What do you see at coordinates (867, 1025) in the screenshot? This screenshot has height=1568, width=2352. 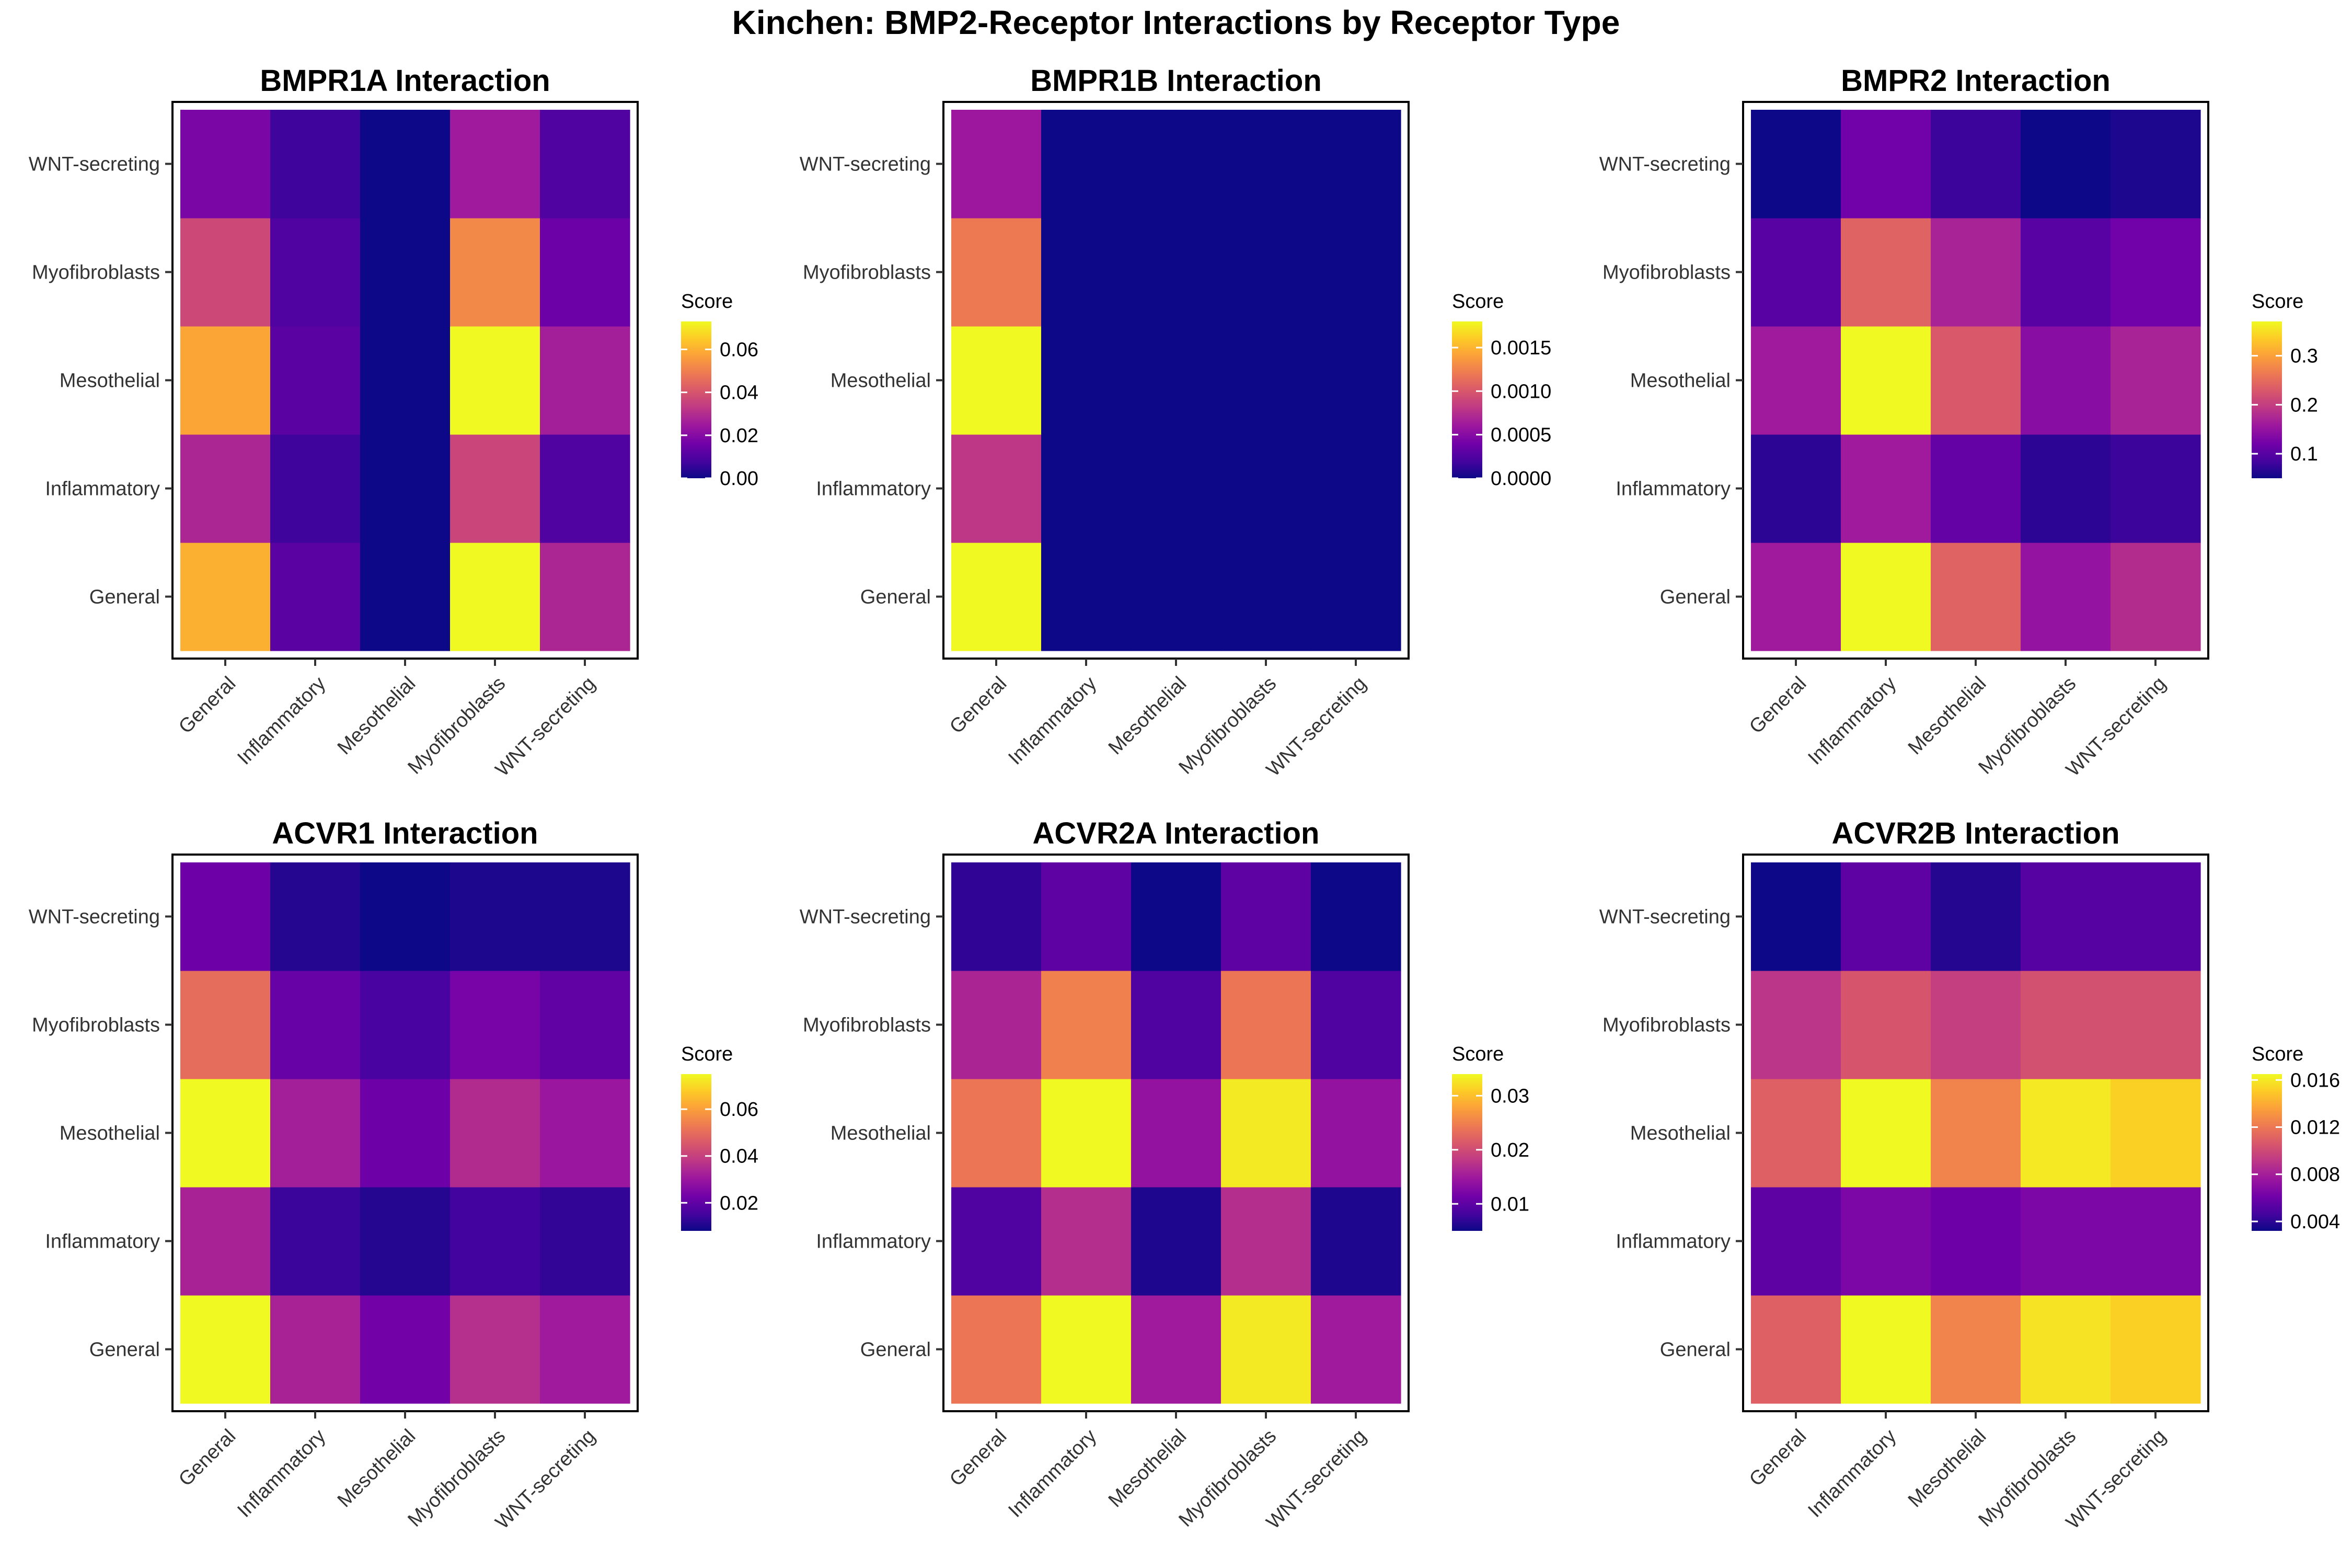 I see `y-tick-label: Myofibroblasts` at bounding box center [867, 1025].